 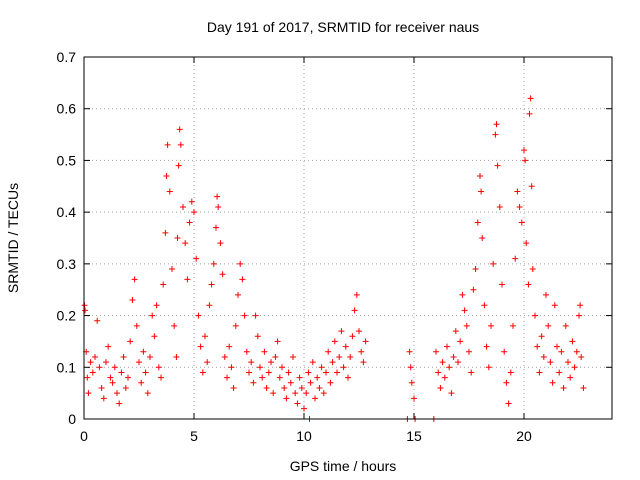 I want to click on x-tick-label: 5, so click(x=194, y=436).